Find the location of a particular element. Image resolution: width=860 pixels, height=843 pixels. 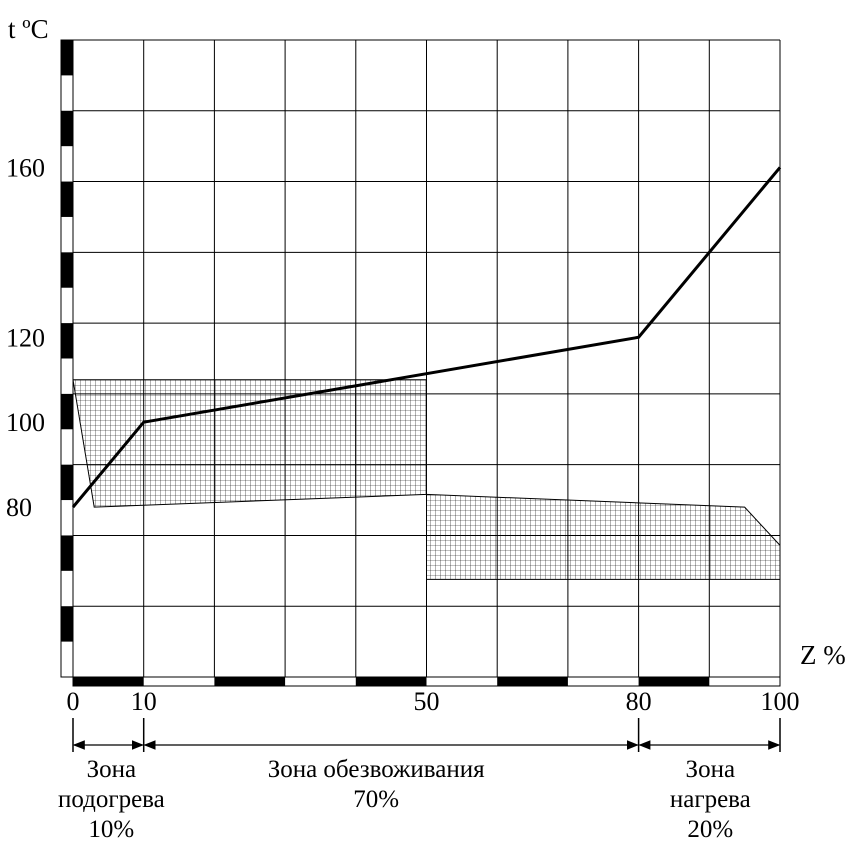

x-tick-labels: 0 10 50 80 100 is located at coordinates (433, 701).